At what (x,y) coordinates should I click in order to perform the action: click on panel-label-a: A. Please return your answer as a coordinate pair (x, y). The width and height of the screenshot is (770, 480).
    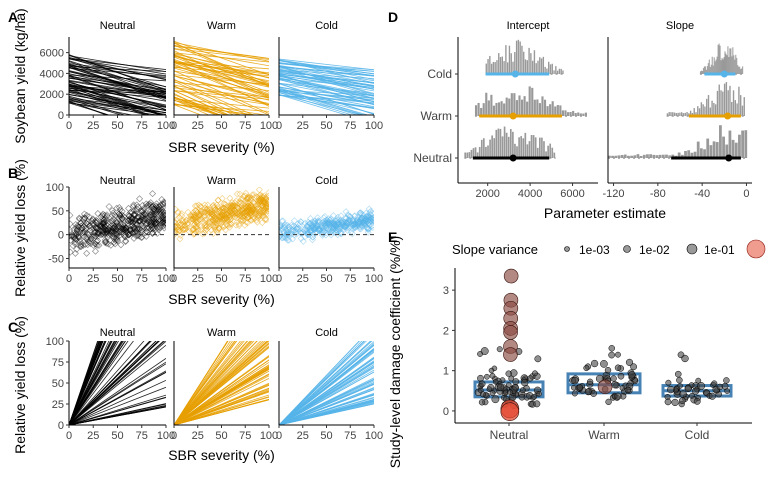
    Looking at the image, I should click on (13, 17).